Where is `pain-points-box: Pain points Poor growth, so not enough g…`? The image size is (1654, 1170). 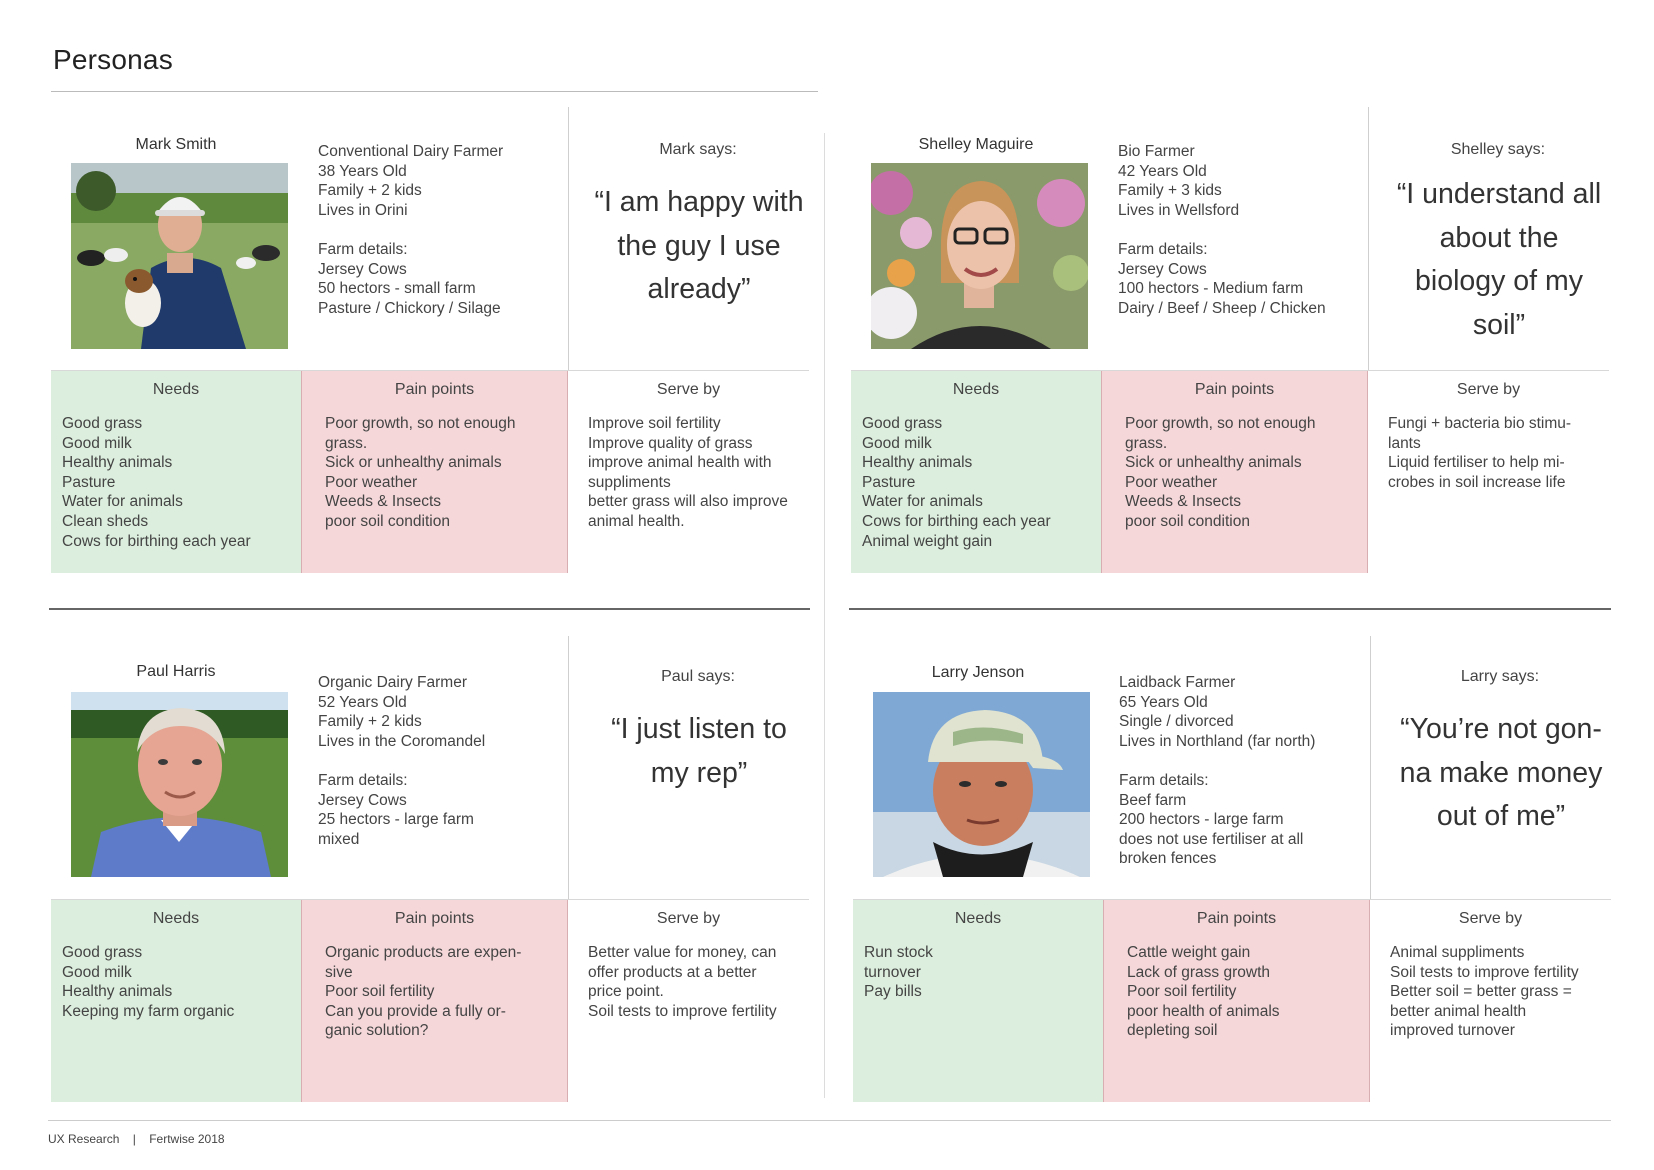 pain-points-box: Pain points Poor growth, so not enough g… is located at coordinates (434, 472).